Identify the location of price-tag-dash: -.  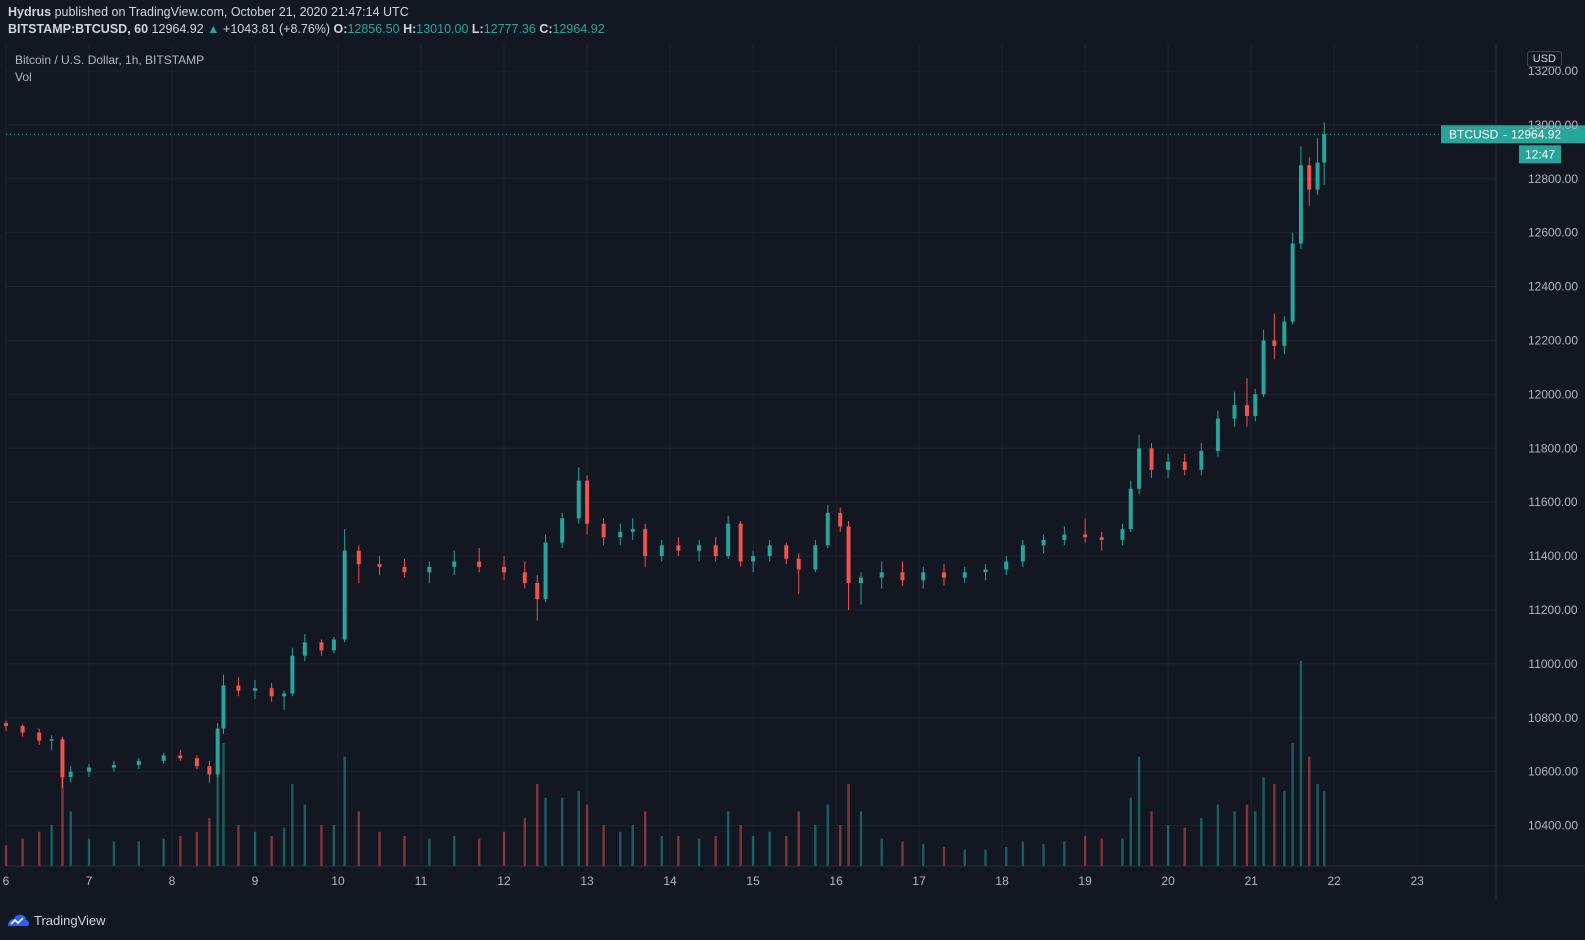
(1505, 134).